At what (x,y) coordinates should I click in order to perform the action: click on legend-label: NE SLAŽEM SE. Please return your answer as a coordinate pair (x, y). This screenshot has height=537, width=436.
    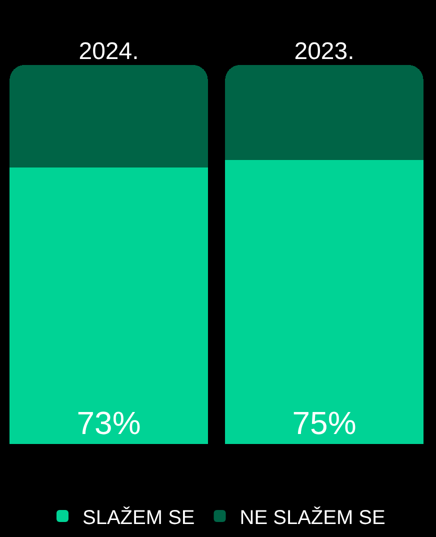
    Looking at the image, I should click on (313, 517).